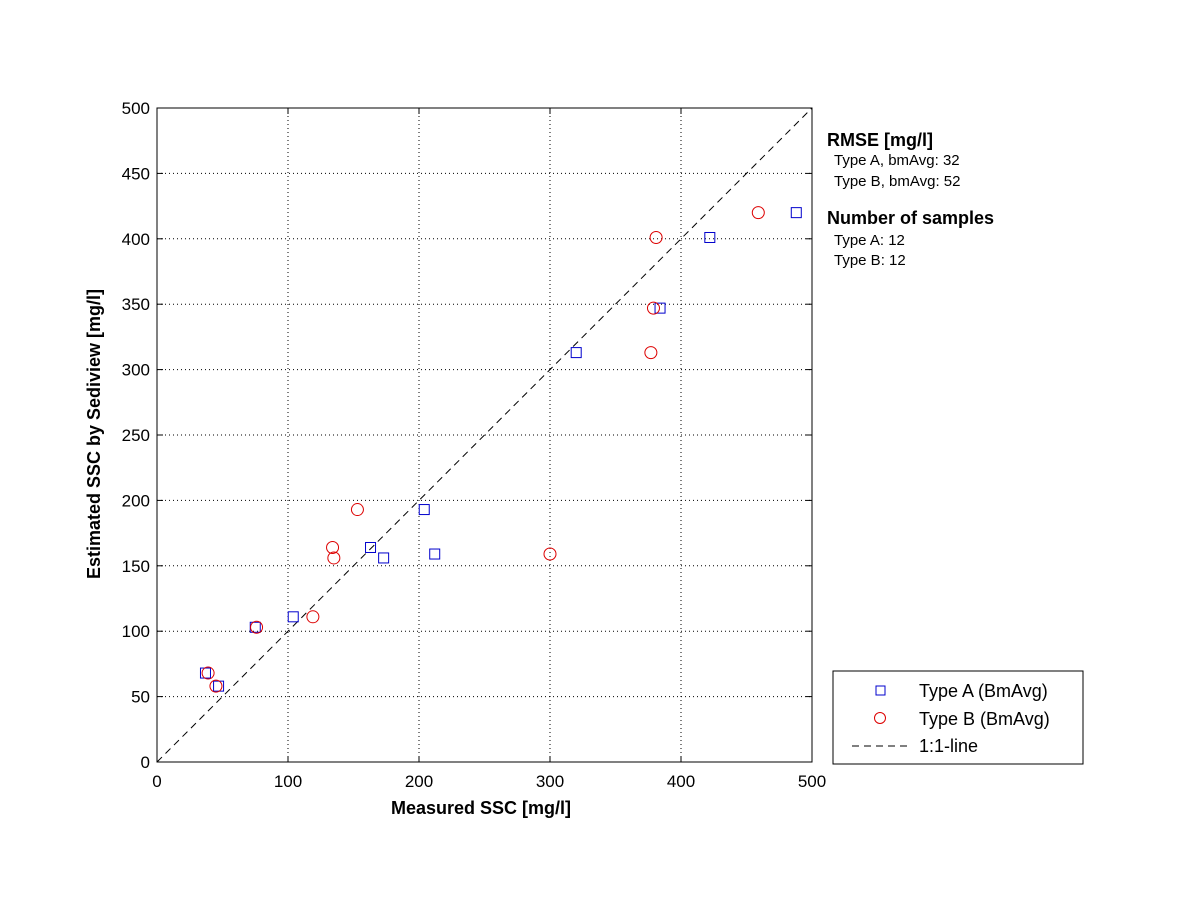 This screenshot has height=901, width=1201. What do you see at coordinates (897, 160) in the screenshot?
I see `rmse-type-a: Type A, bmAvg: 32` at bounding box center [897, 160].